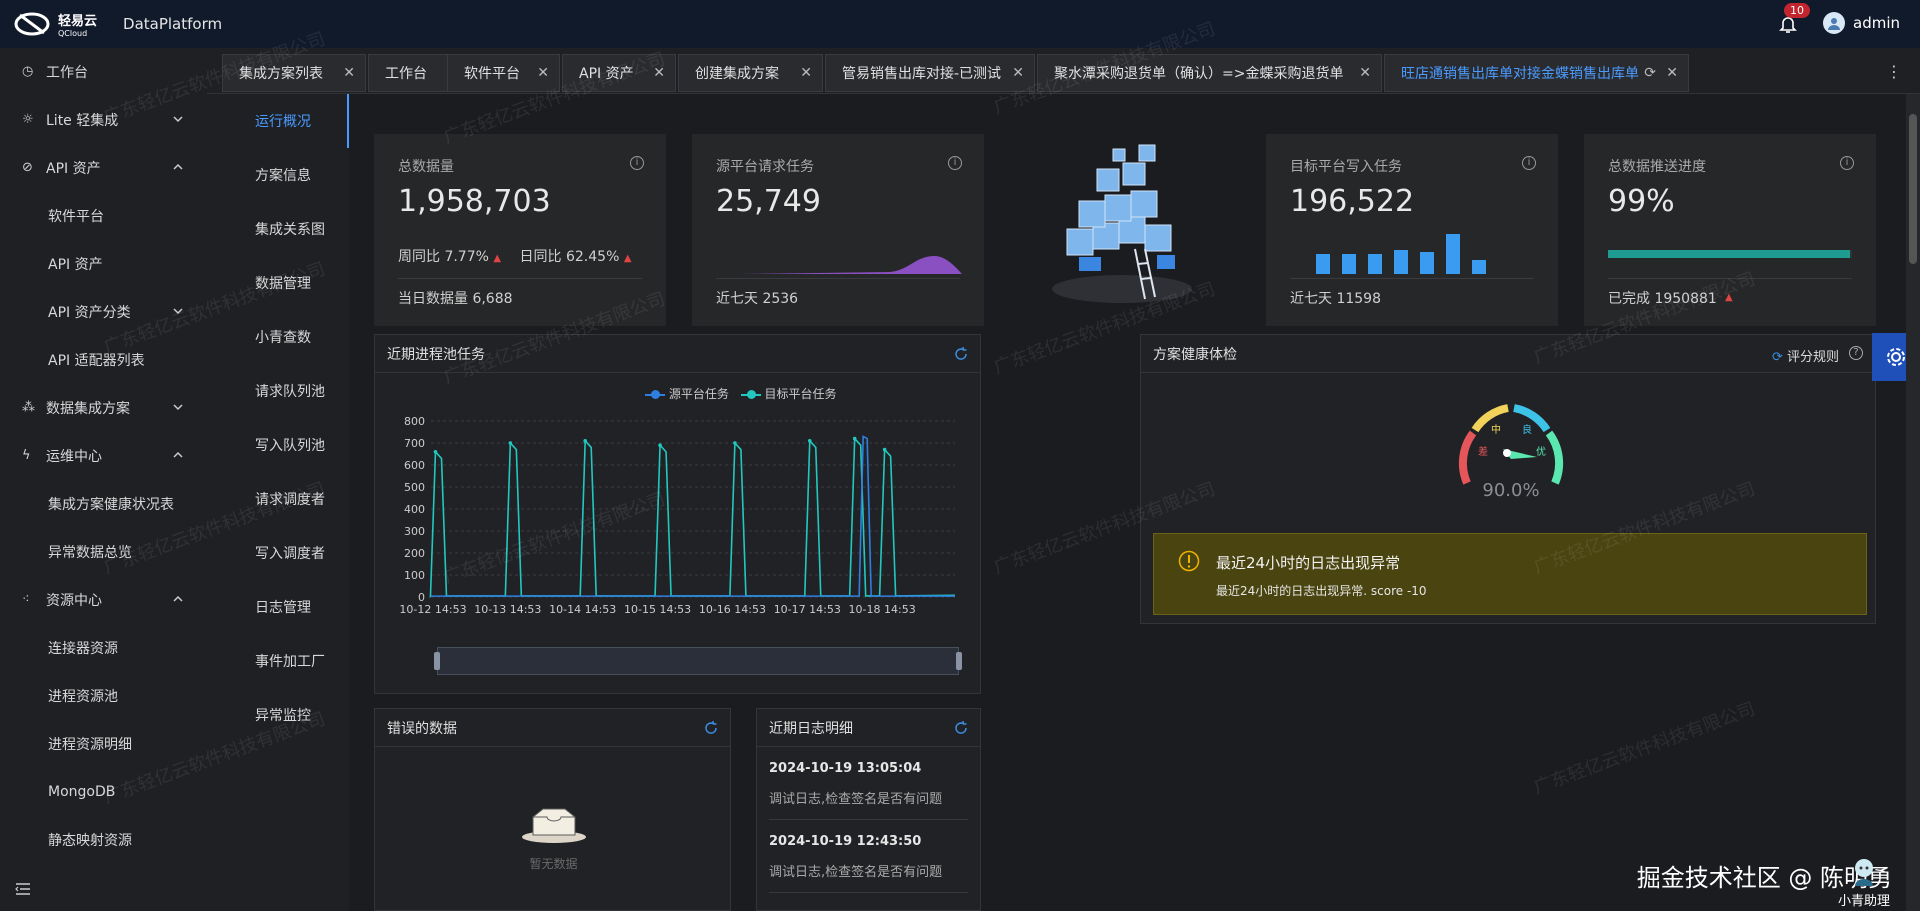 This screenshot has height=911, width=1920. Describe the element at coordinates (283, 284) in the screenshot. I see `subnav-data-management: 数据管理` at that location.